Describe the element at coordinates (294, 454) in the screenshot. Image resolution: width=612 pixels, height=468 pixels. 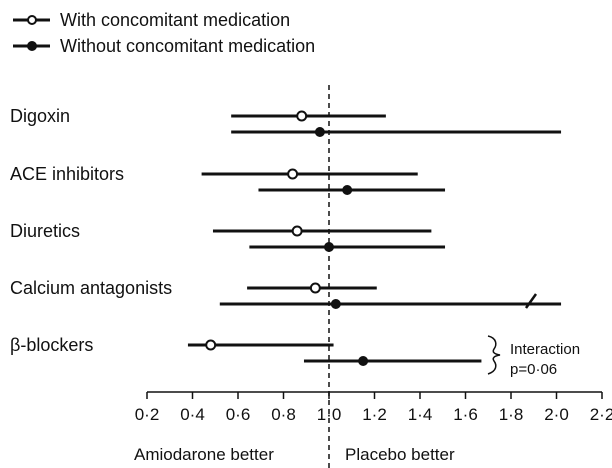
I see `direction-labels: Amiodarone better Placebo better` at that location.